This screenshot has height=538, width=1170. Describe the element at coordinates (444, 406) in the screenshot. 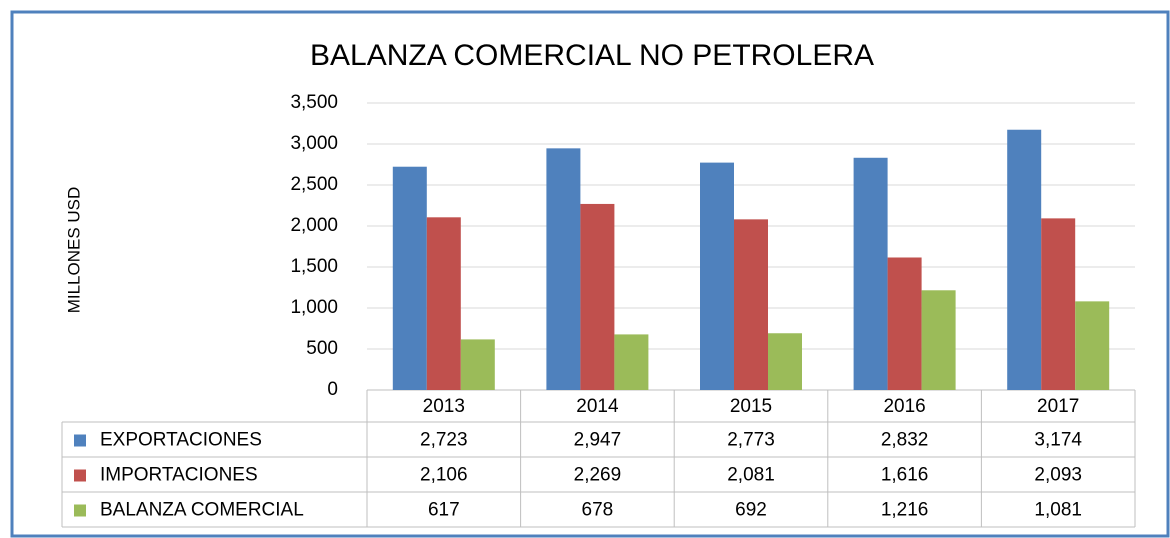

I see `x-tick-label: 2013` at that location.